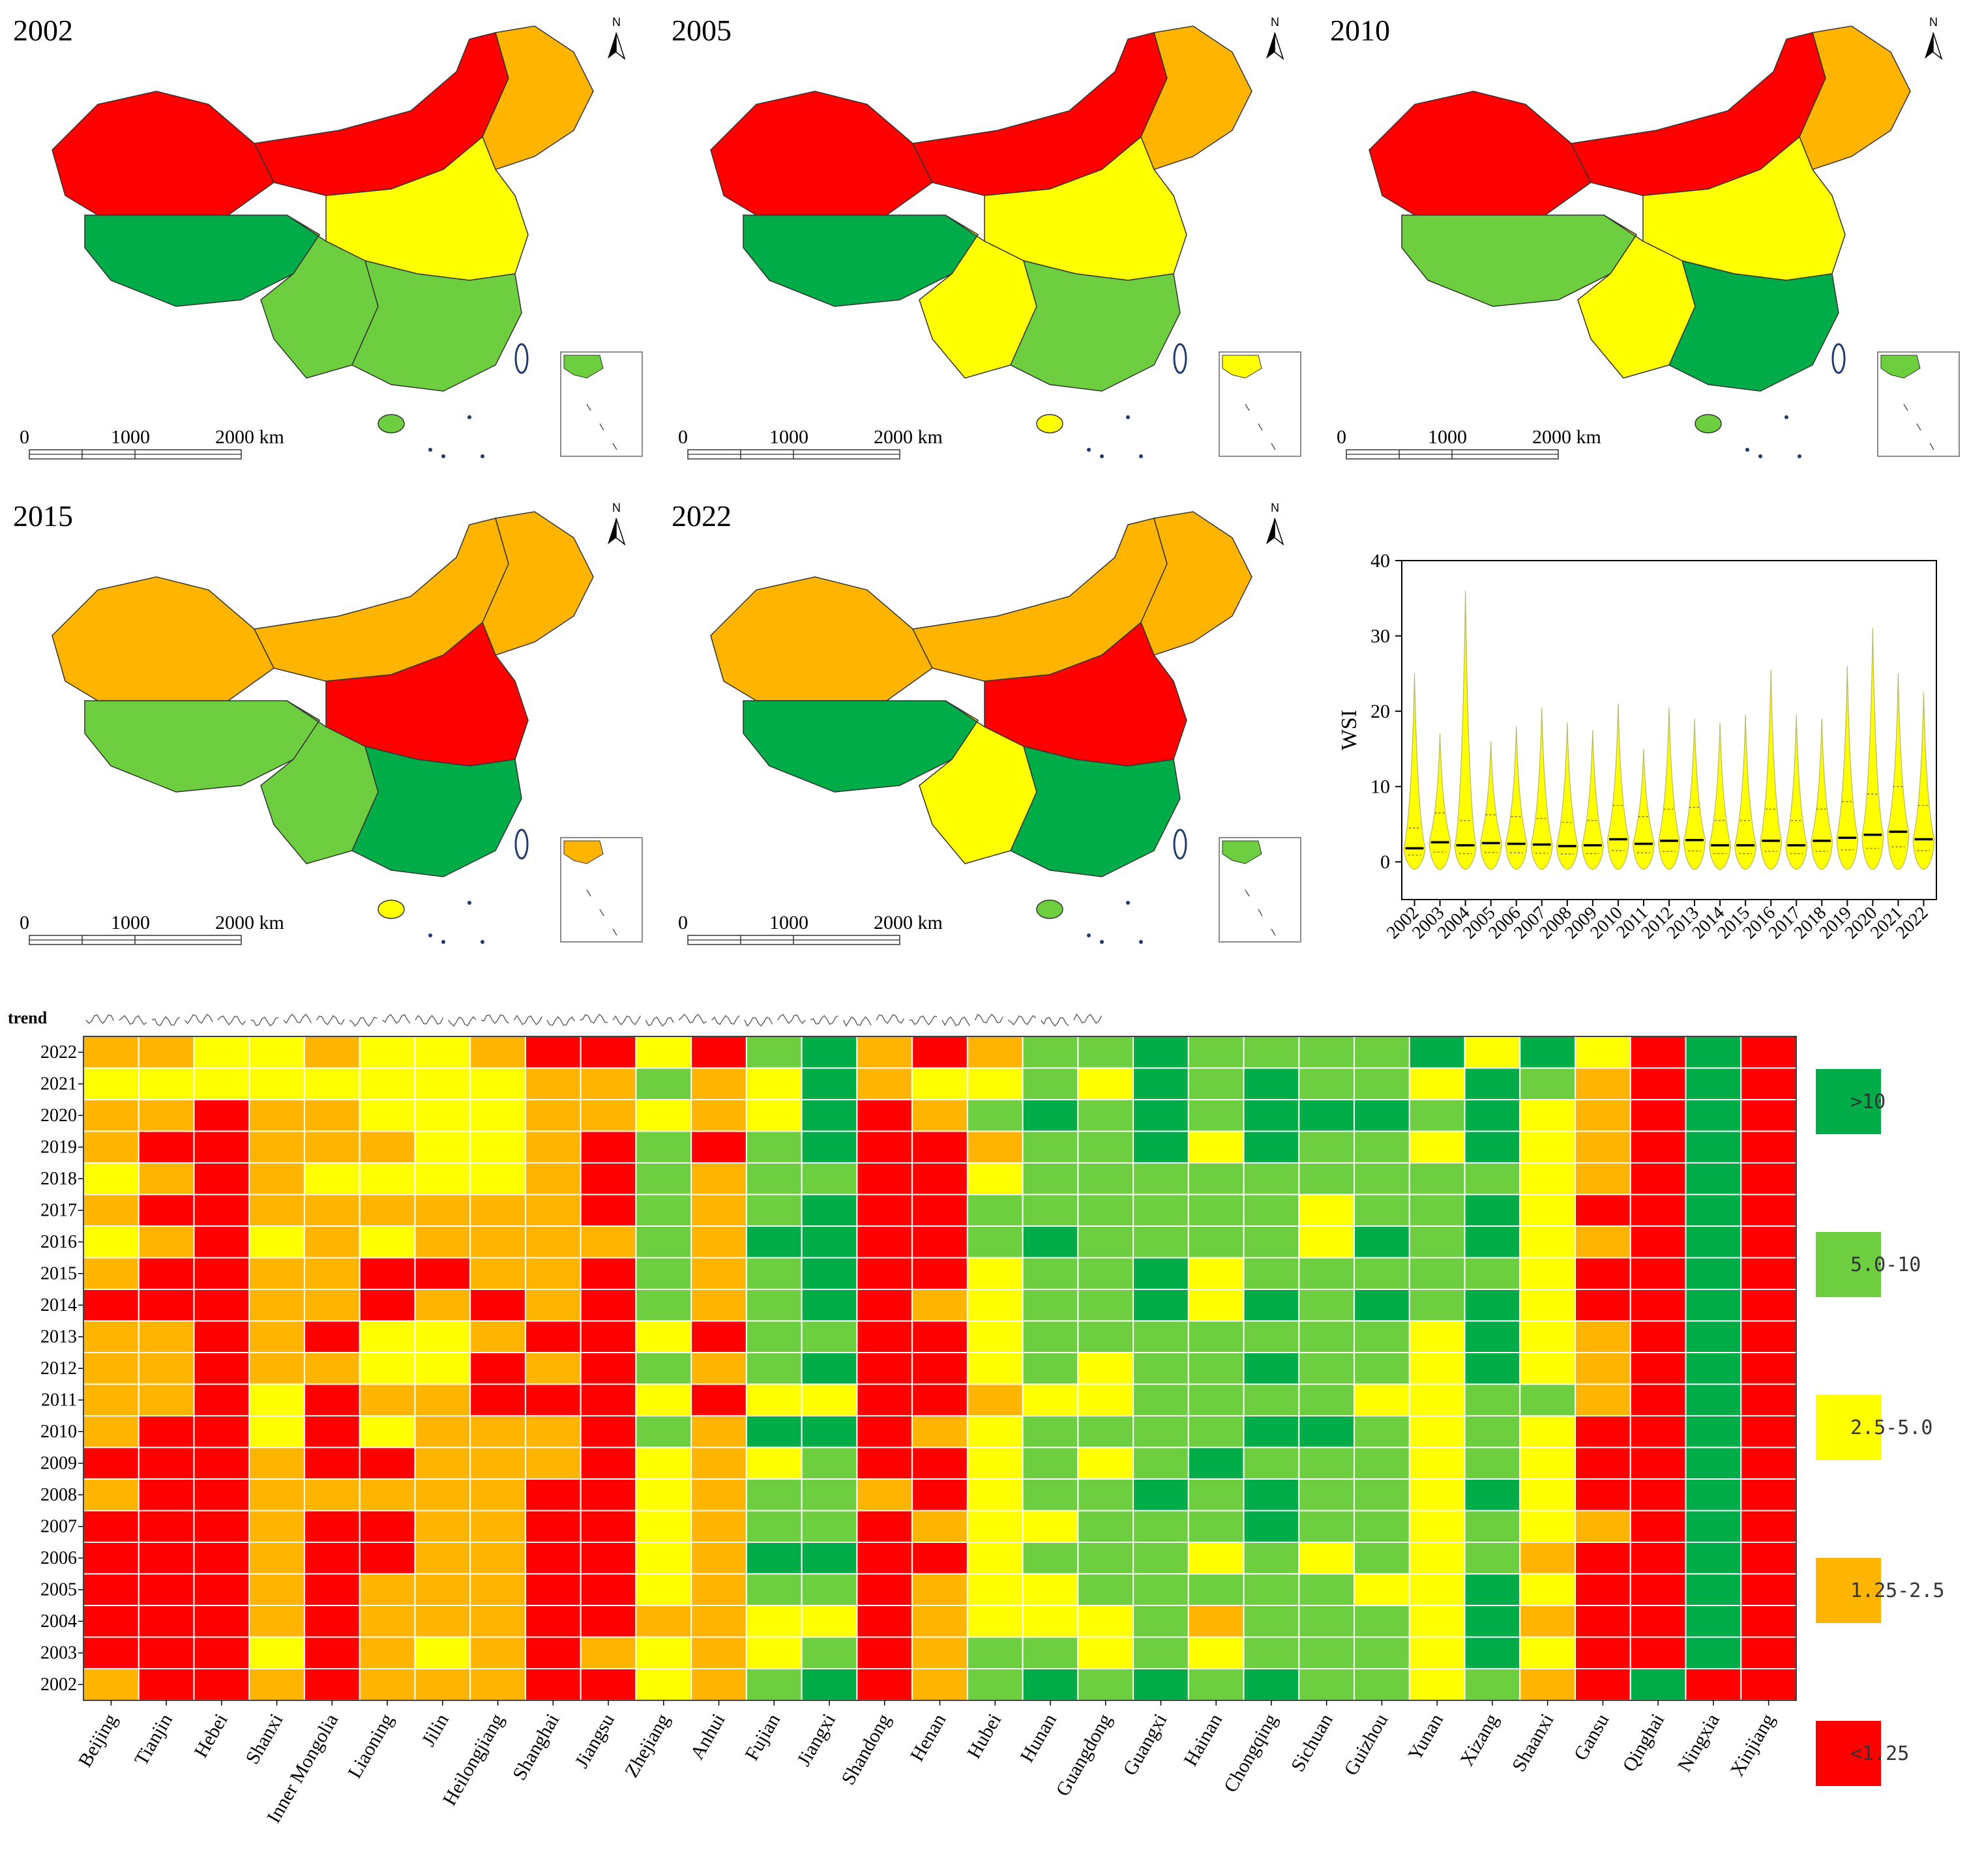 The image size is (1969, 1876). What do you see at coordinates (264, 1739) in the screenshot?
I see `heatmap-province-label: Shanxi` at bounding box center [264, 1739].